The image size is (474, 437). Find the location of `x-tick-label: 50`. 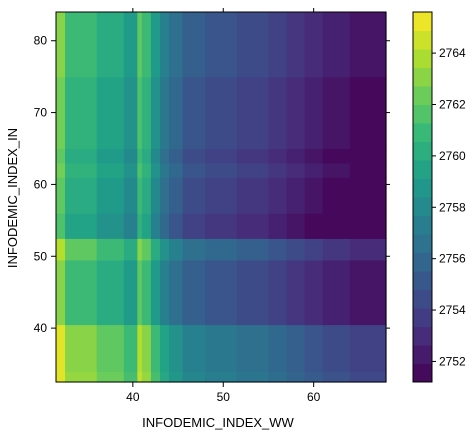

x-tick-label: 50 is located at coordinates (224, 397).